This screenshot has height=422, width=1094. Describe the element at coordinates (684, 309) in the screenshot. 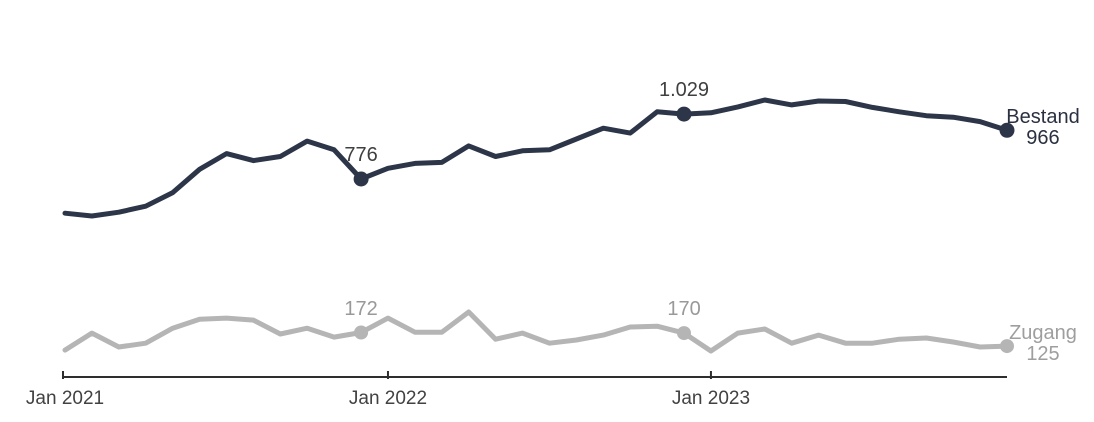

I see `zugang-marker-value-label: 170` at that location.